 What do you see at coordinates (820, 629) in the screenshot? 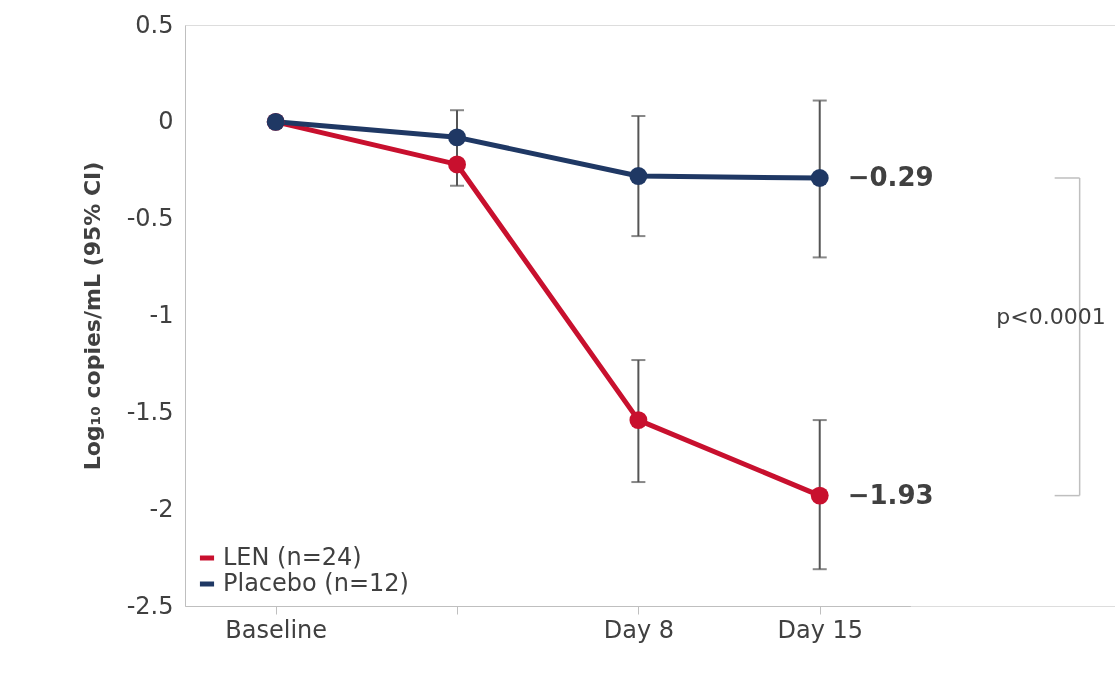
I see `x-tick-label: Day 15` at bounding box center [820, 629].